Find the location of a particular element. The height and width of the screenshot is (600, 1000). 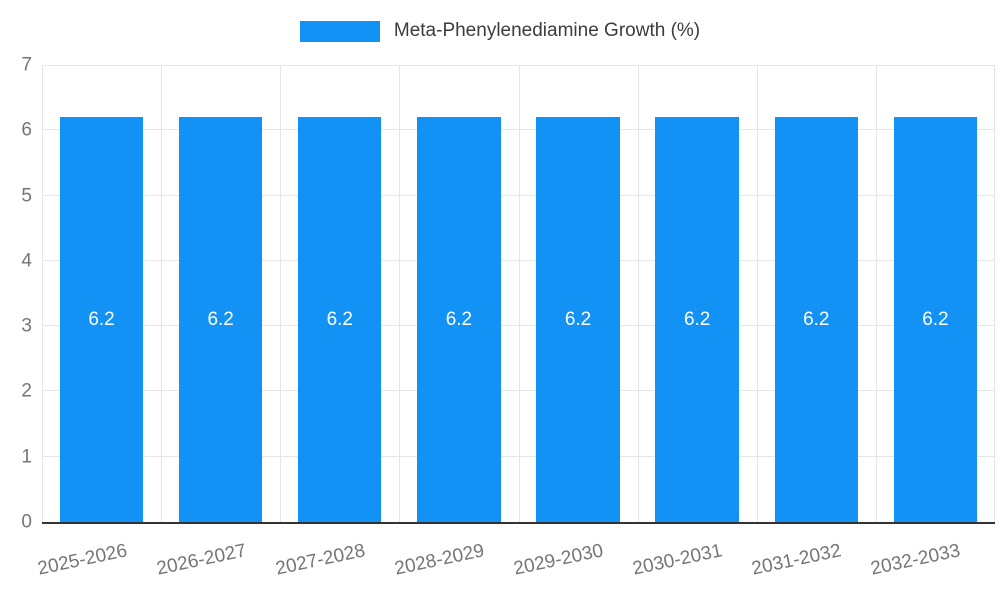

y-tick-label: 4 is located at coordinates (26, 261).